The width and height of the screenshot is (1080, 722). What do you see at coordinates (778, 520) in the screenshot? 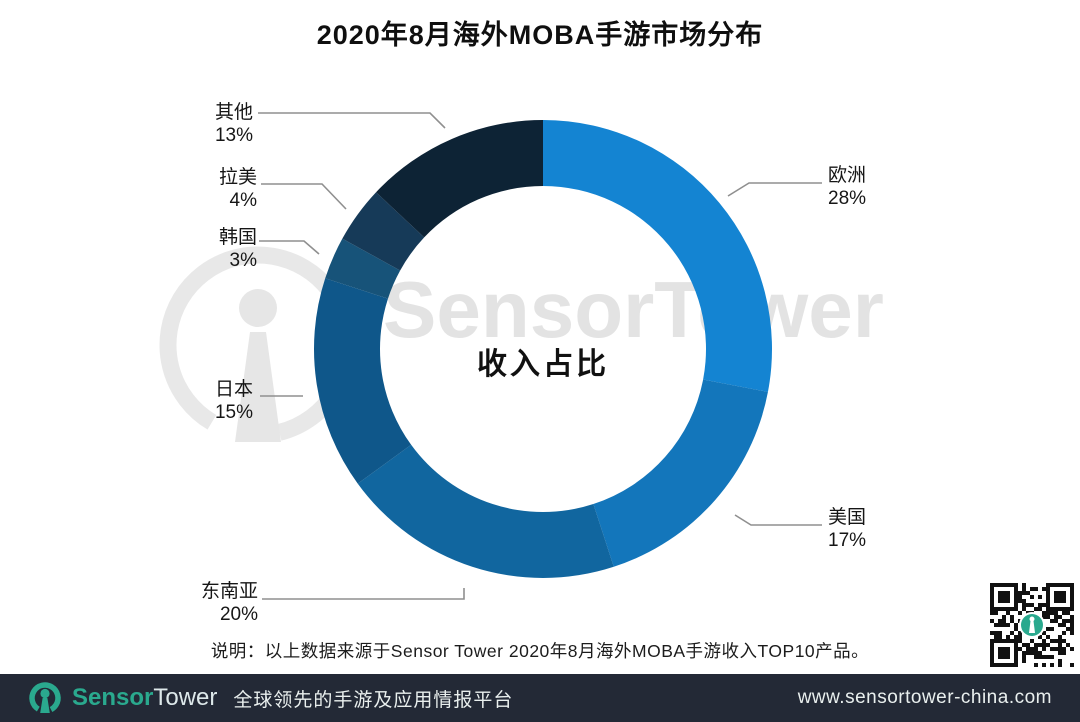
I see `leader-usa` at bounding box center [778, 520].